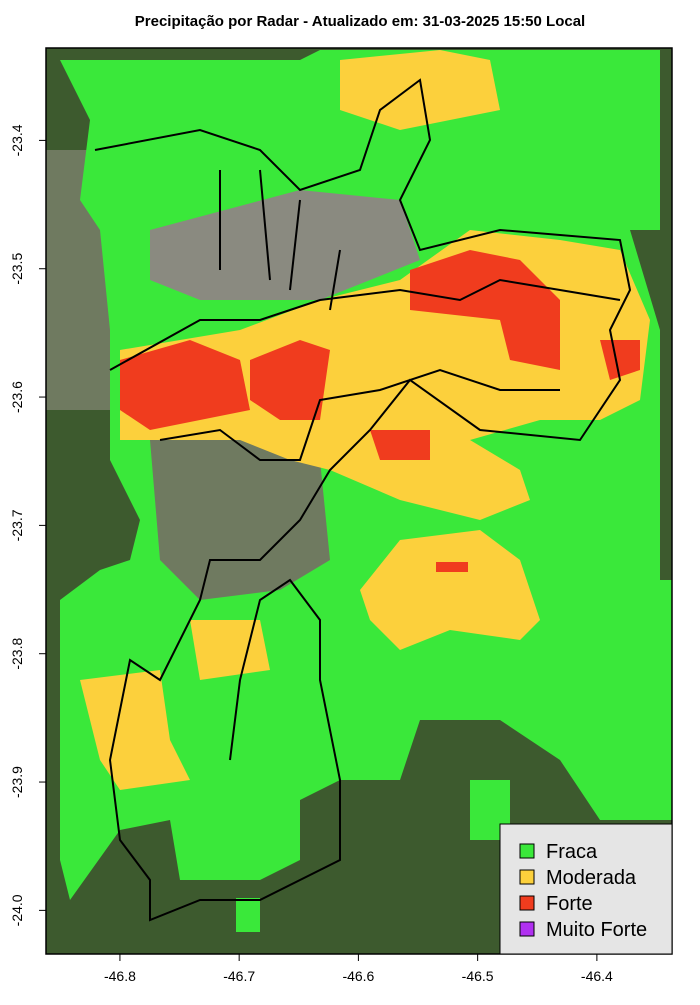 This screenshot has height=1005, width=700. What do you see at coordinates (120, 976) in the screenshot?
I see `x-tick-label: -46.8` at bounding box center [120, 976].